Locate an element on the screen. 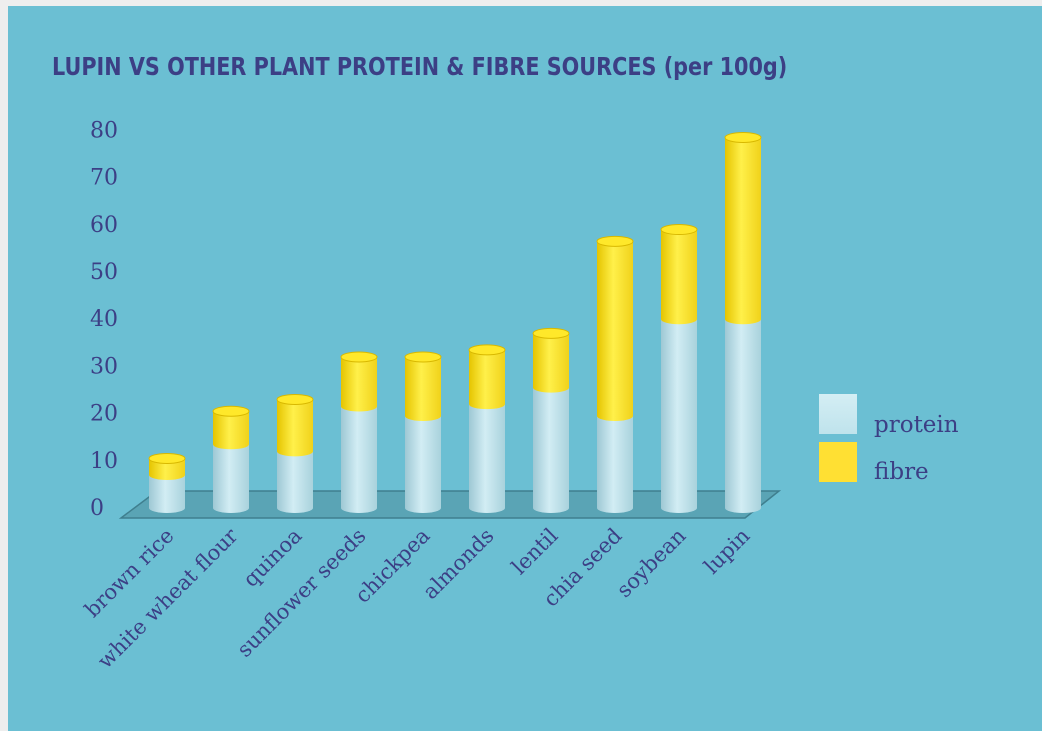 This screenshot has height=731, width=1042. y-tick-label: 10 is located at coordinates (104, 461).